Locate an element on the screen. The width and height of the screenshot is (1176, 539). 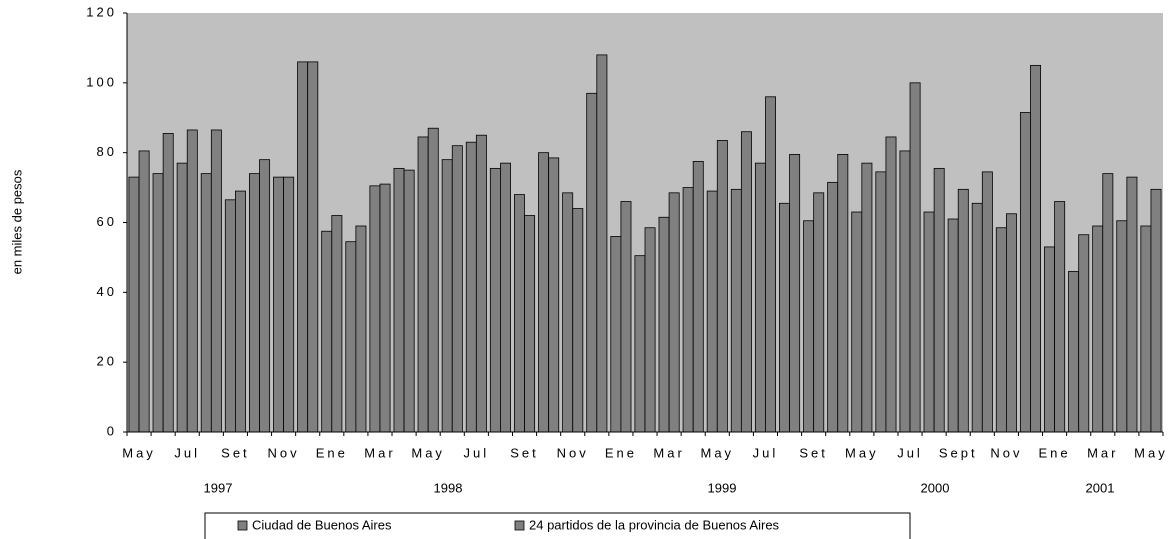
y-axis-label: en miles de pesos is located at coordinates (16, 221).